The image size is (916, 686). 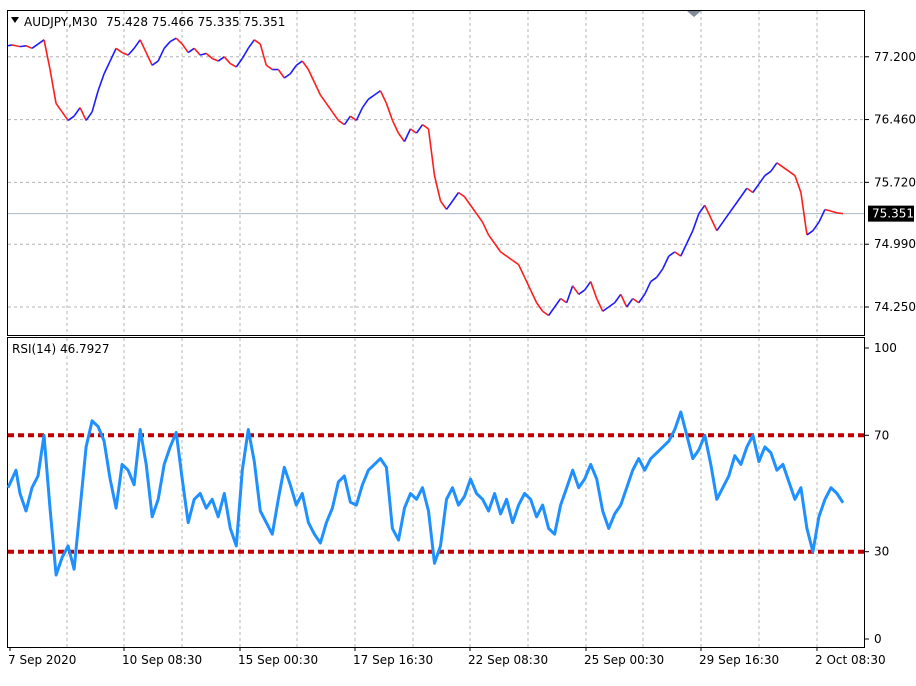 I want to click on current-price-label: 75.351, so click(x=893, y=214).